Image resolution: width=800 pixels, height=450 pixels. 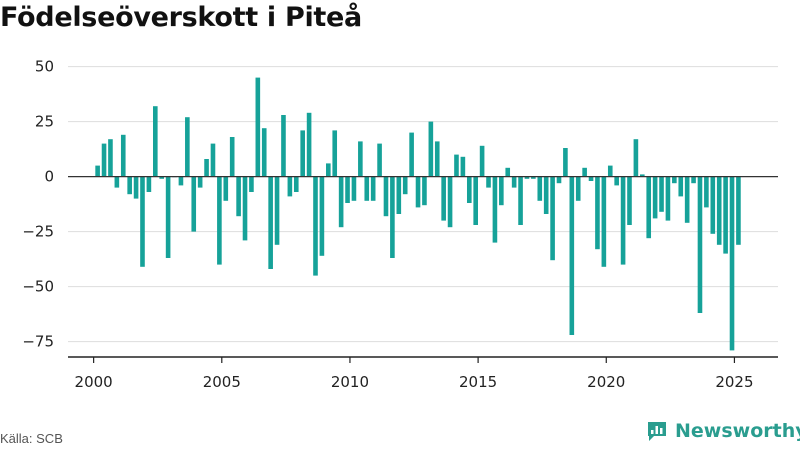 I want to click on x-tick-label: 2005, so click(x=222, y=382).